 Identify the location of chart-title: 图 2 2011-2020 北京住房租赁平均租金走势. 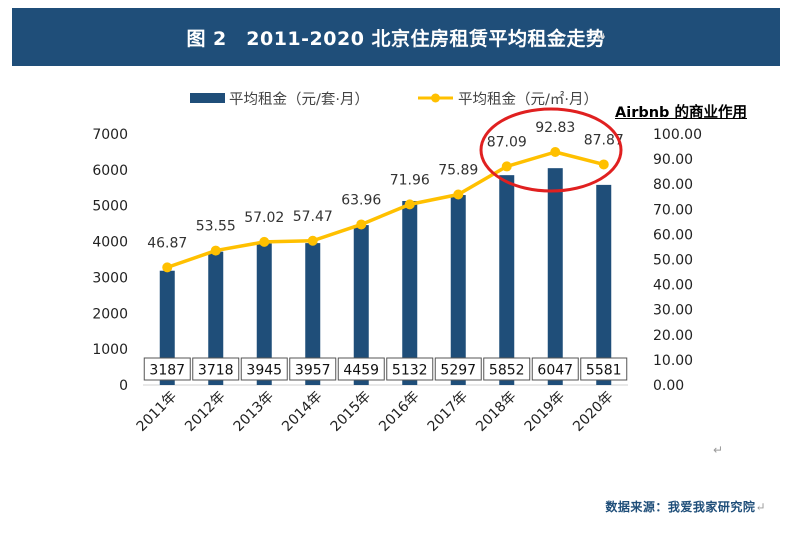
(396, 38).